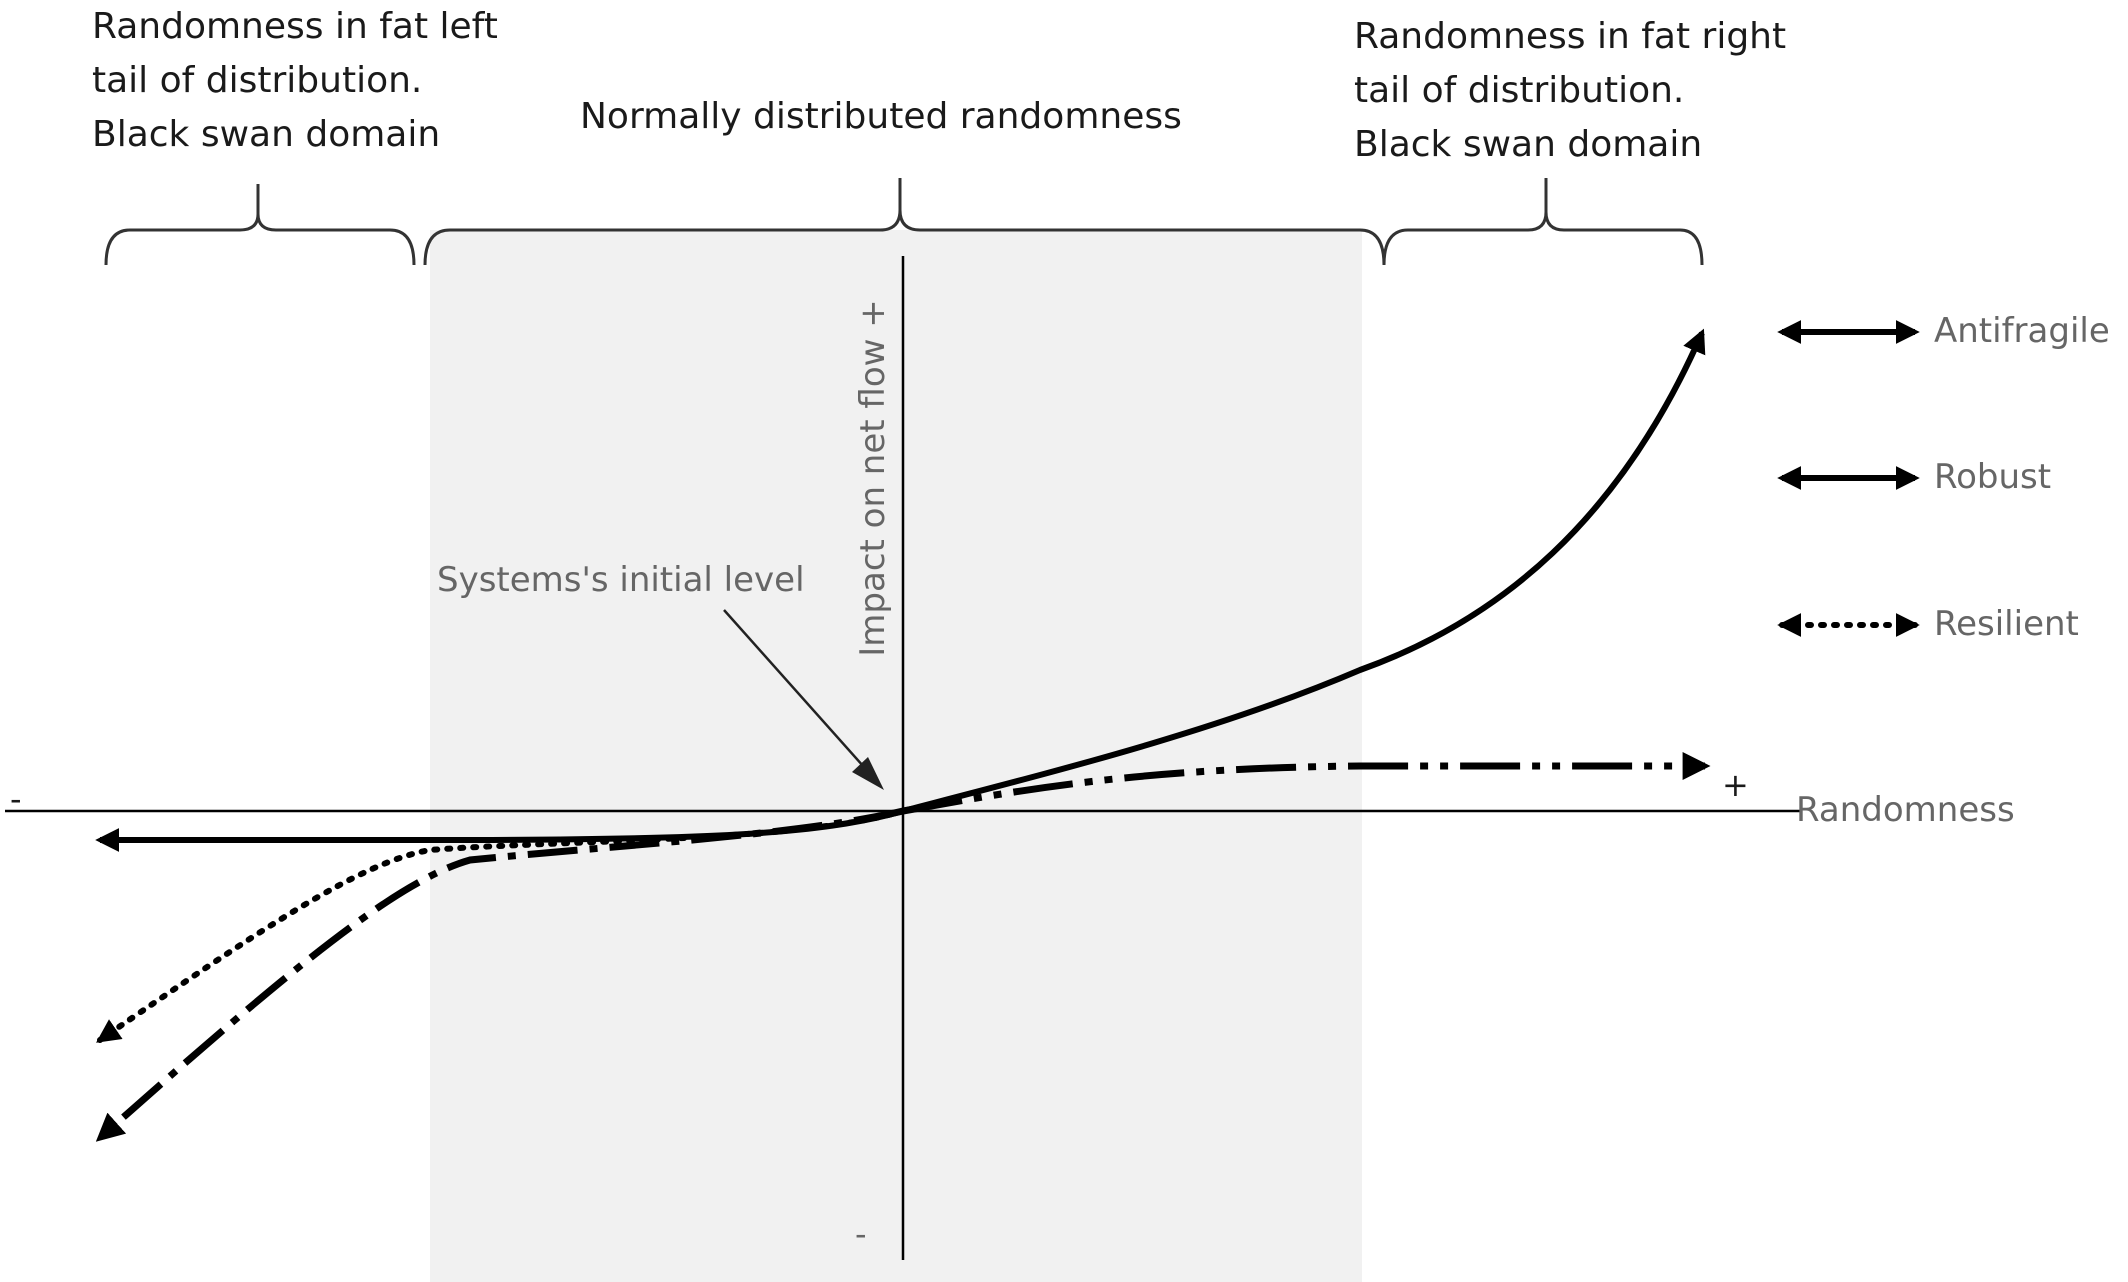 This screenshot has height=1282, width=2128. Describe the element at coordinates (1570, 36) in the screenshot. I see `right-tail-line-1: Randomness in fat right` at that location.